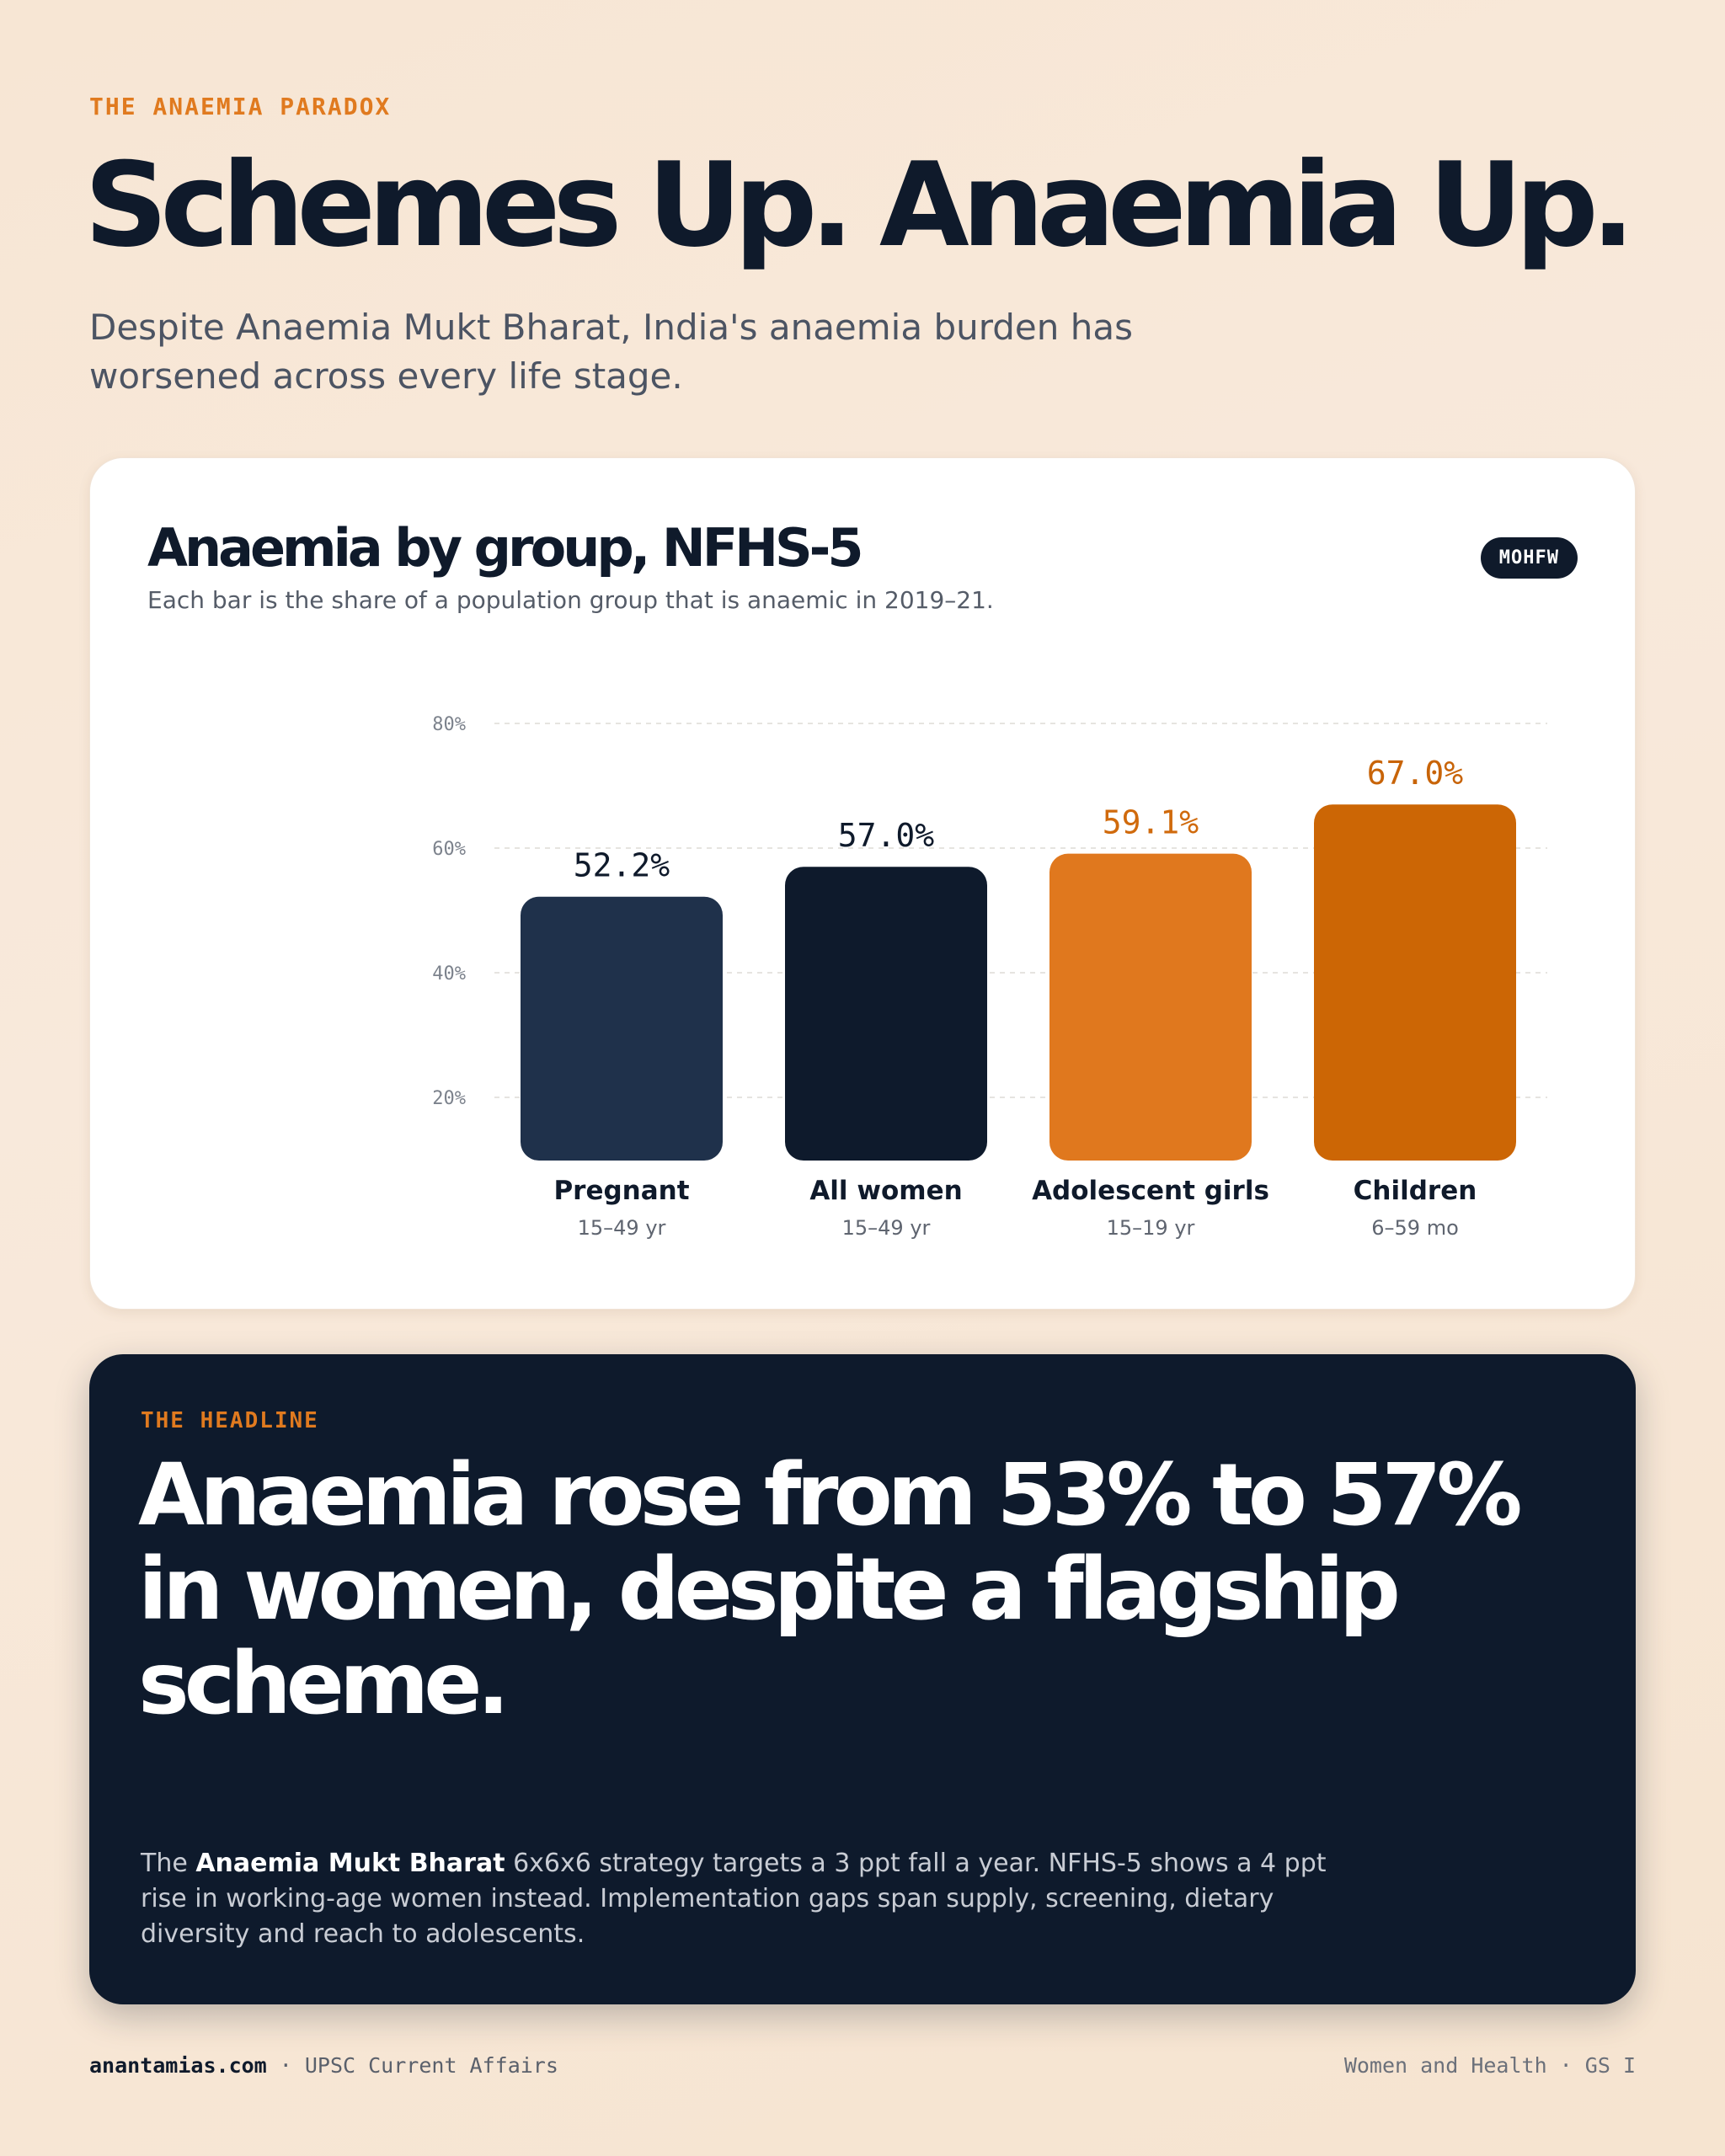 This screenshot has height=2156, width=1725. I want to click on body-emphasis: Anaemia Mukt Bharat, so click(350, 1863).